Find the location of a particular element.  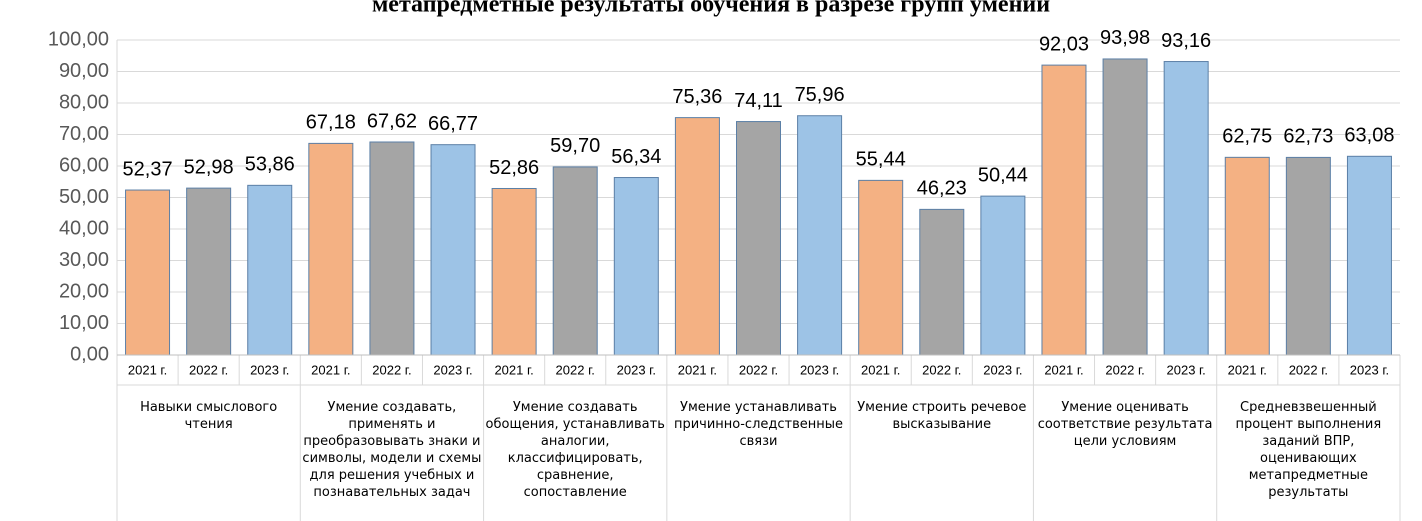

value-label: 52,37 is located at coordinates (148, 169).